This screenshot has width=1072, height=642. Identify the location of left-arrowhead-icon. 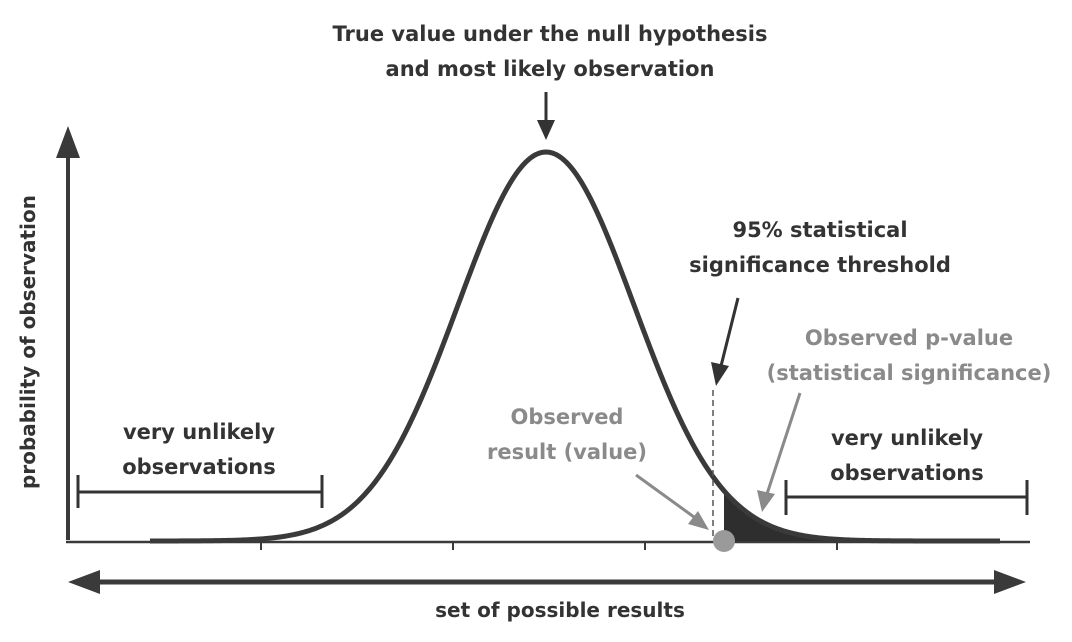
(84, 582).